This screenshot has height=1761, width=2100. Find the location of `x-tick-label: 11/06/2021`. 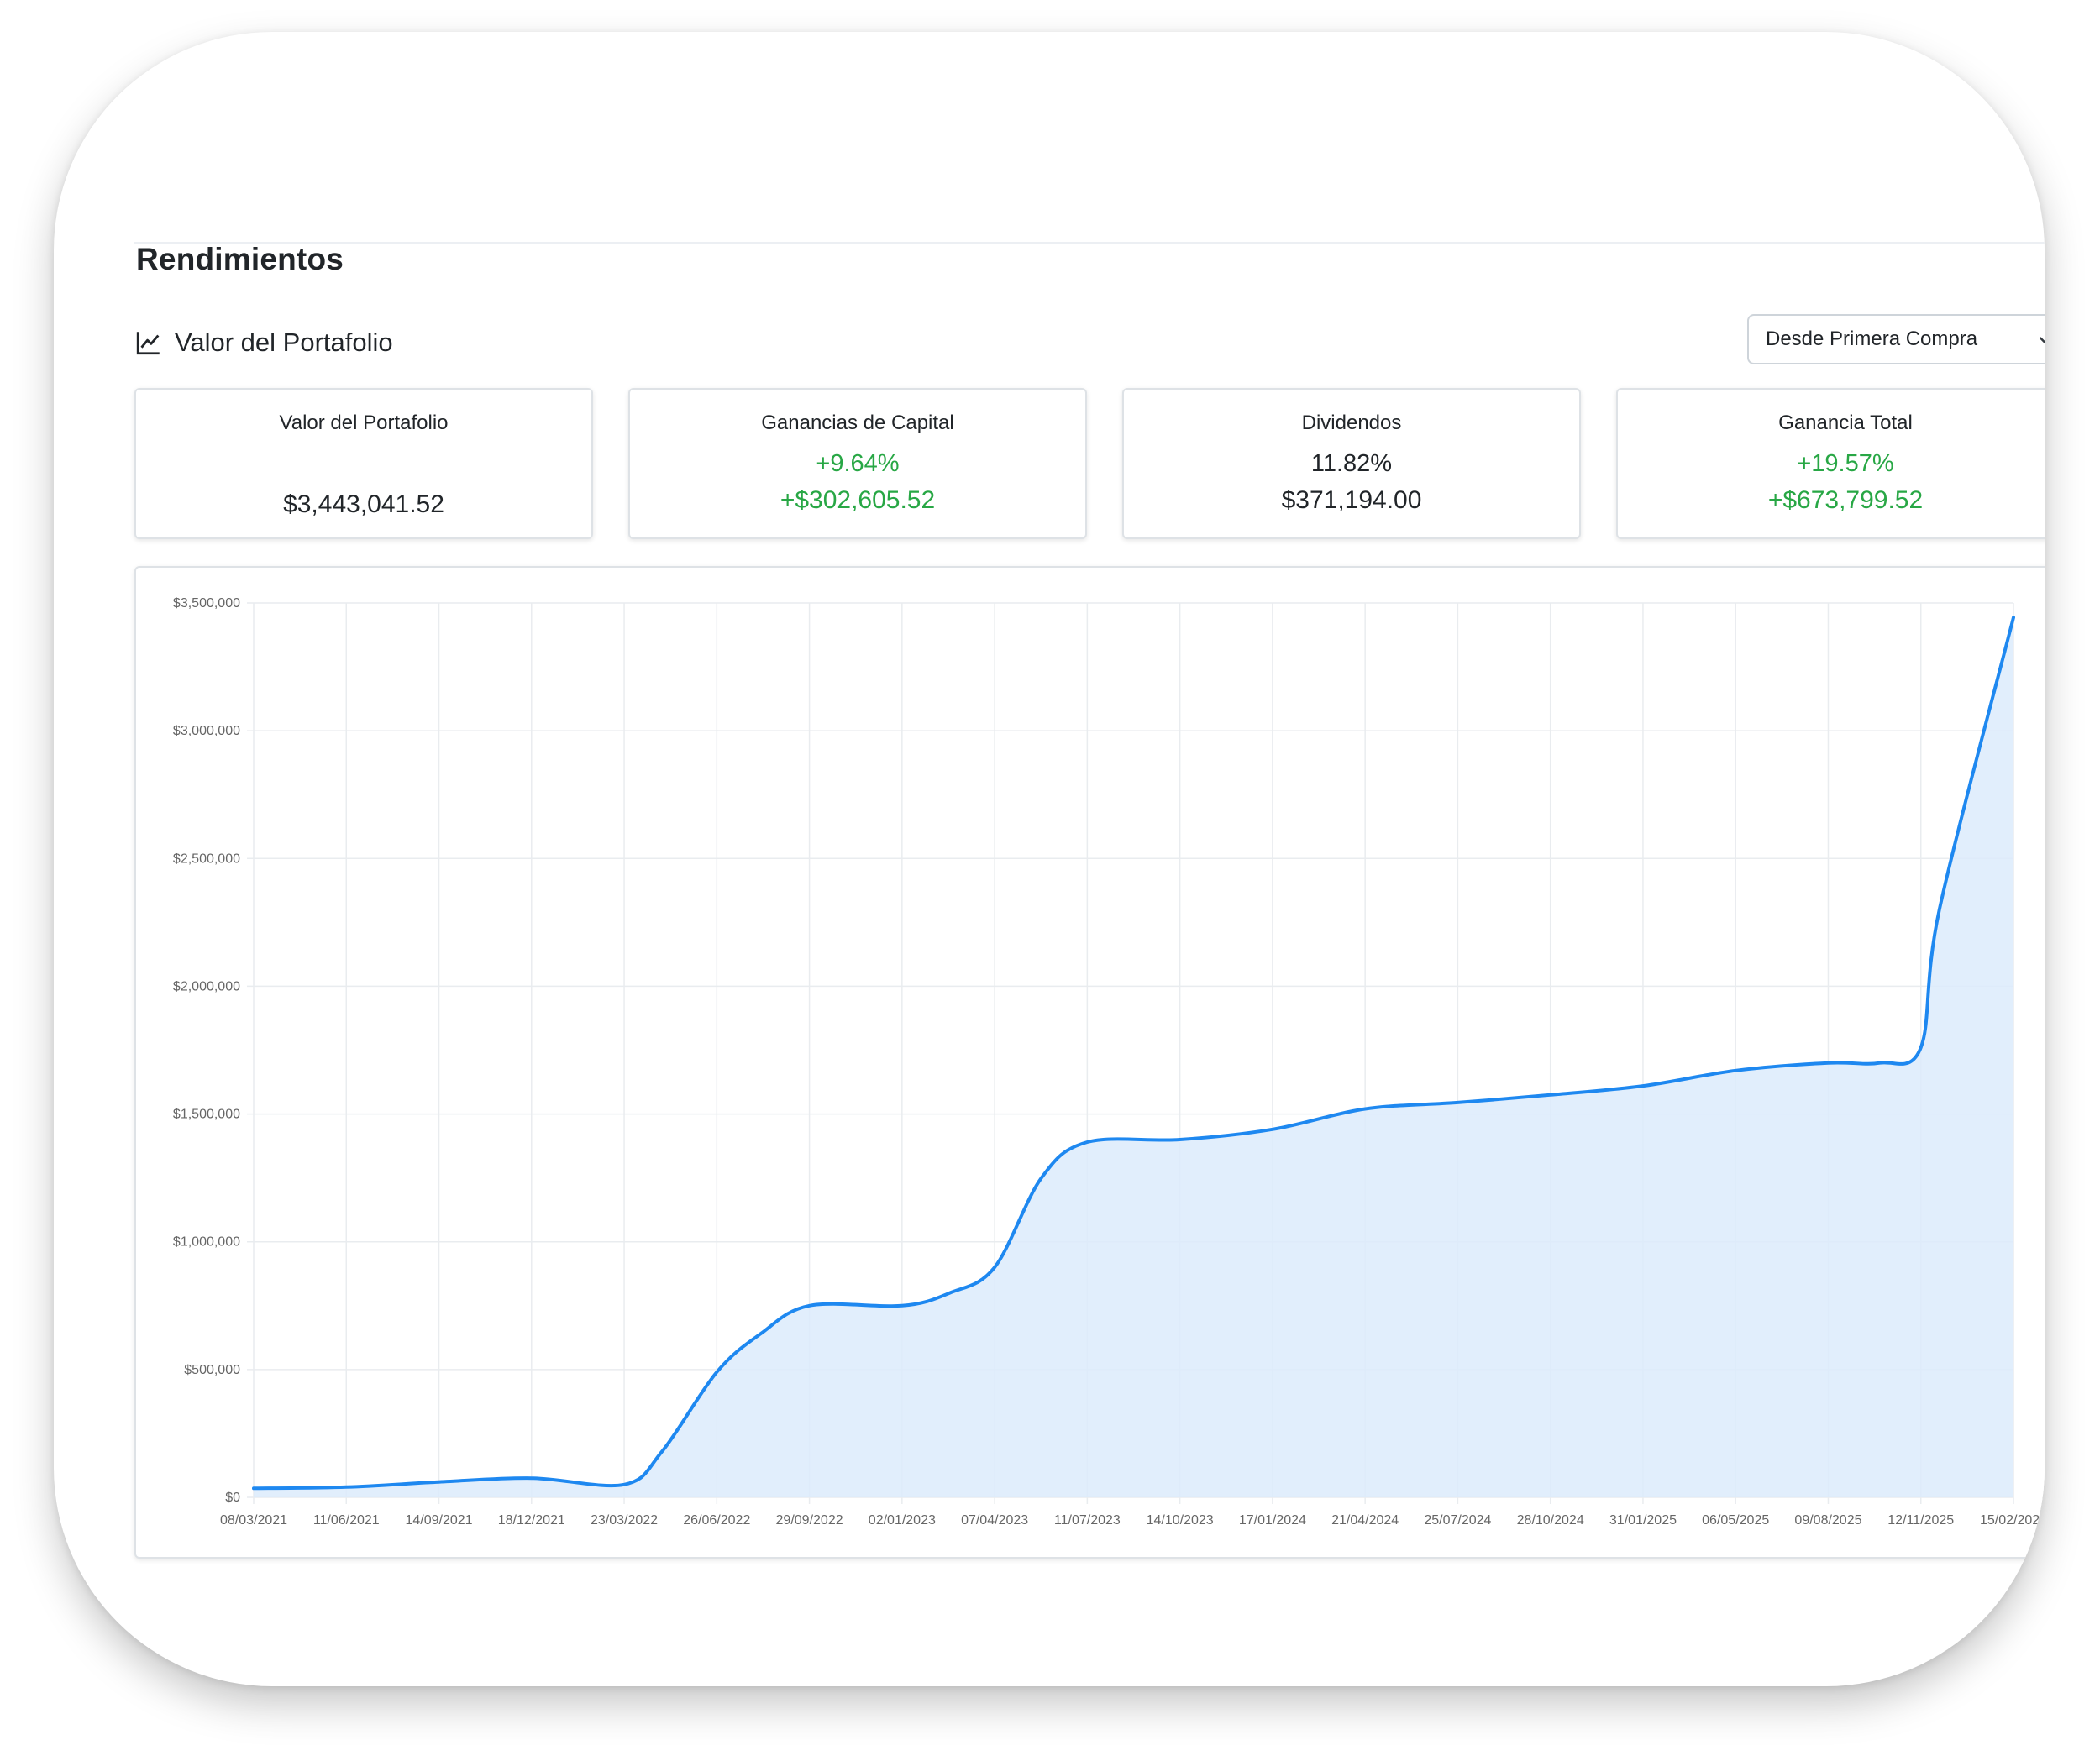

x-tick-label: 11/06/2021 is located at coordinates (346, 1520).